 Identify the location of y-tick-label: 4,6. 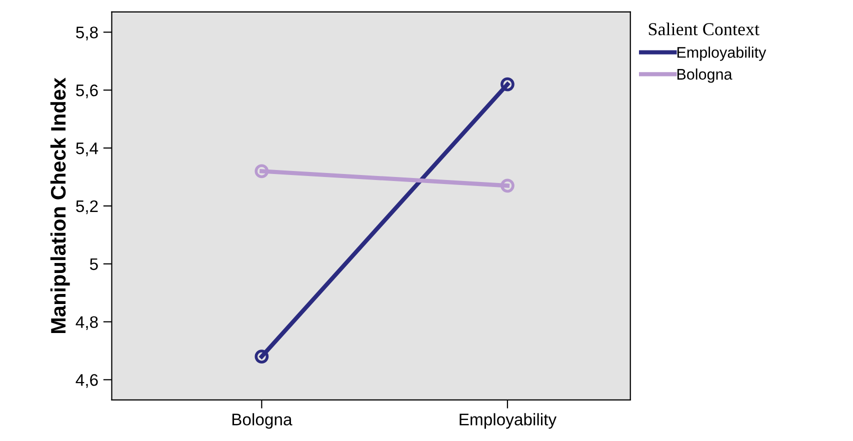
(87, 381).